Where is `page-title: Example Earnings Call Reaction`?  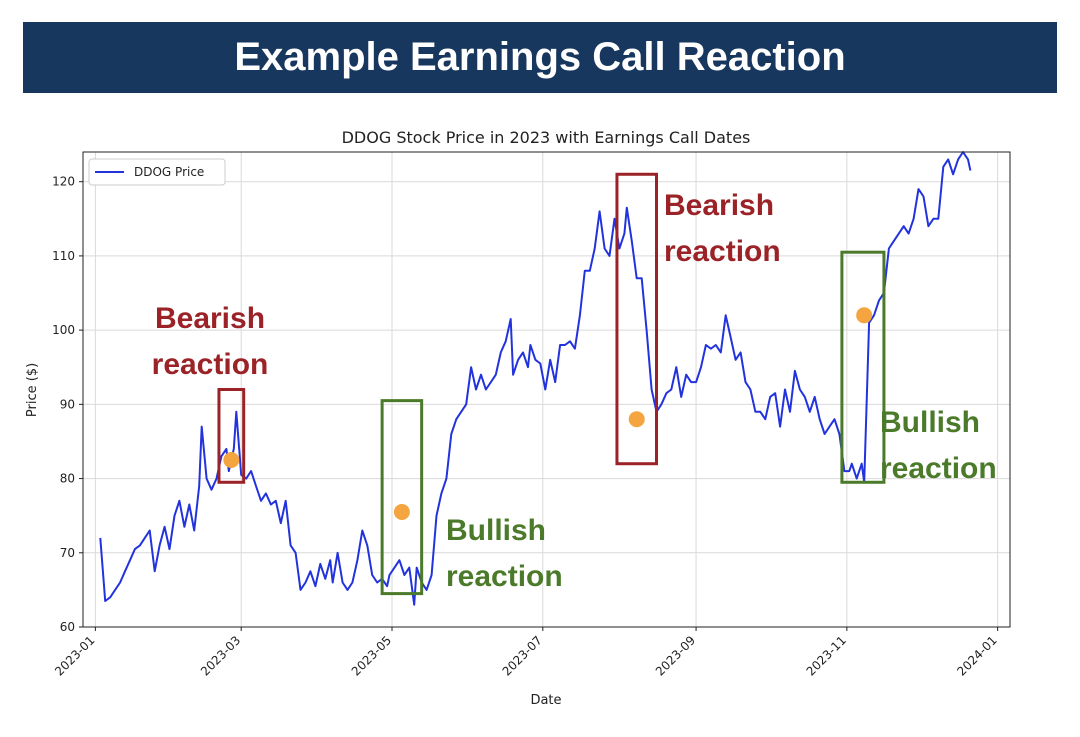 page-title: Example Earnings Call Reaction is located at coordinates (540, 57).